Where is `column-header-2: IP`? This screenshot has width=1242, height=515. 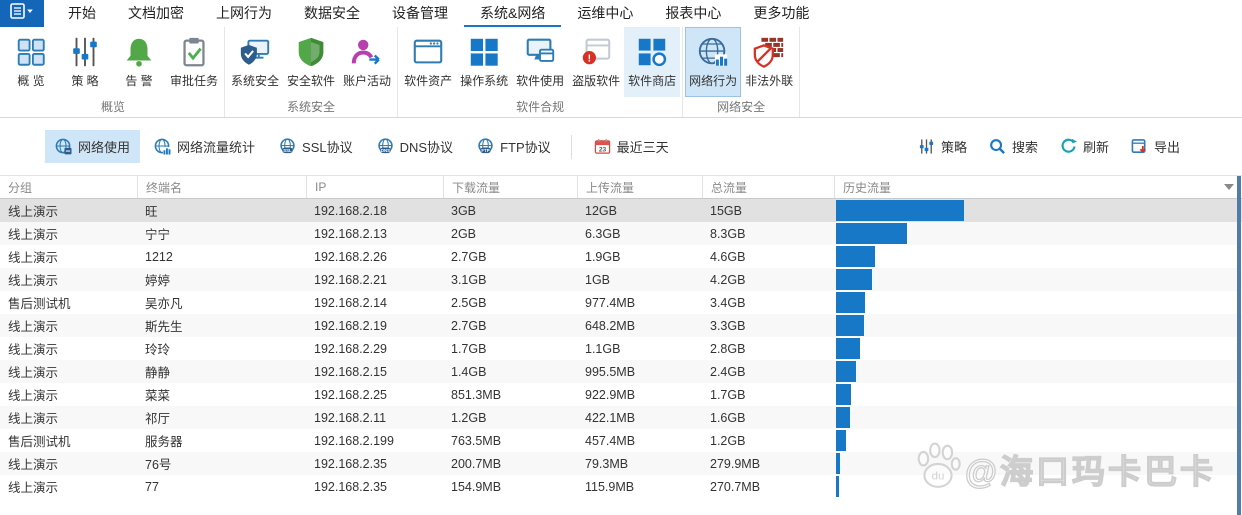 column-header-2: IP is located at coordinates (374, 187).